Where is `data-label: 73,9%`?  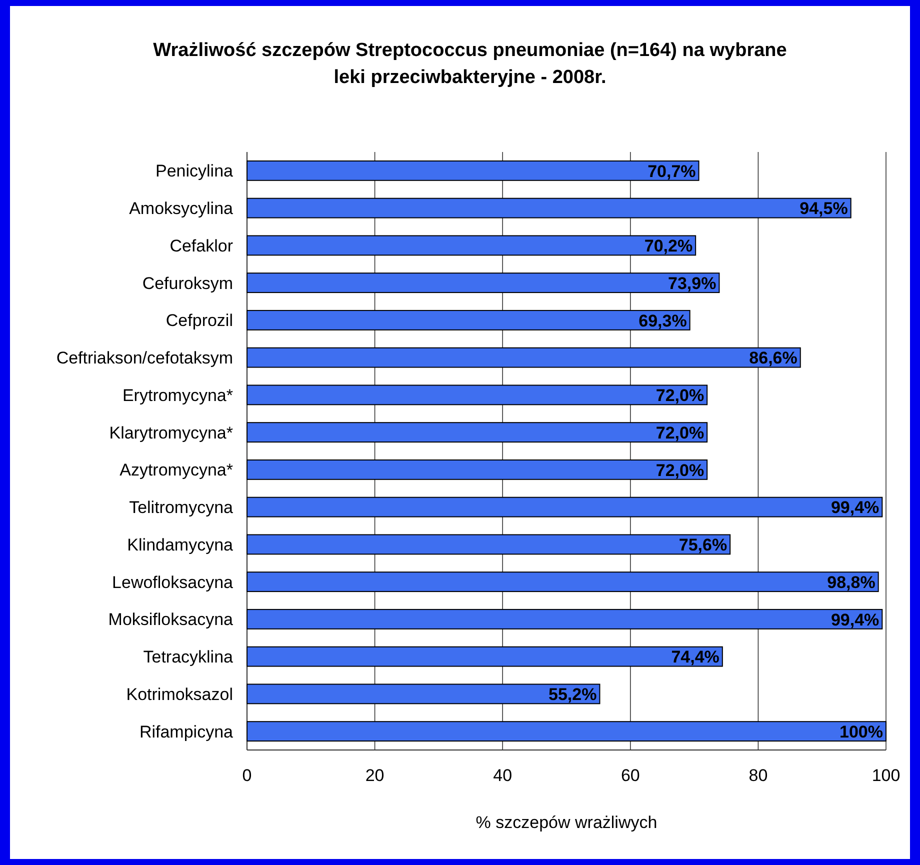 data-label: 73,9% is located at coordinates (692, 283).